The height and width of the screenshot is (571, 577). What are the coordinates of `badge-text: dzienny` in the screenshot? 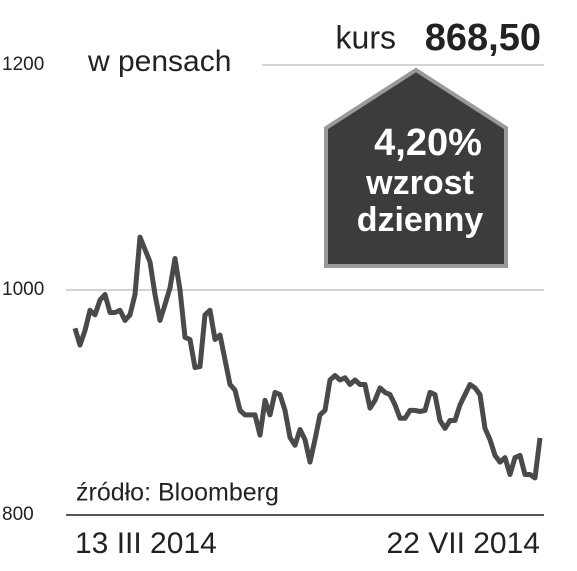 It's located at (420, 220).